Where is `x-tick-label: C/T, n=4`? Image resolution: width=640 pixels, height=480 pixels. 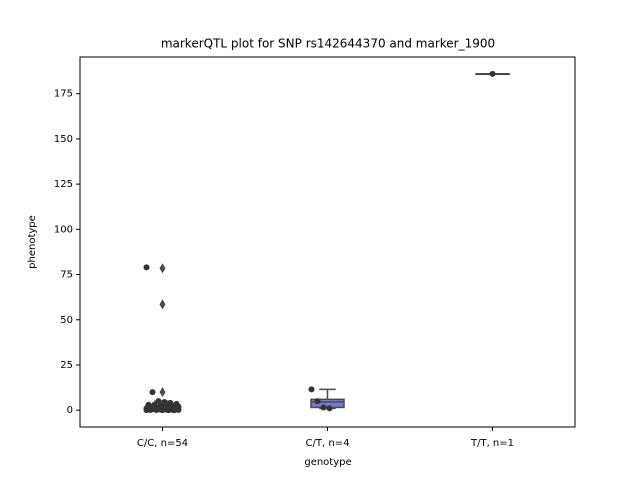 x-tick-label: C/T, n=4 is located at coordinates (328, 443).